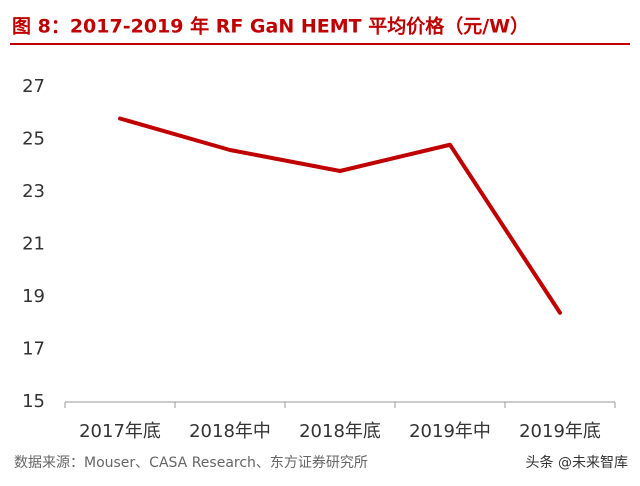  I want to click on chart-title: 图 8：2017-2019 年 RF GaN HEMT 平均价格（元/W）, so click(270, 26).